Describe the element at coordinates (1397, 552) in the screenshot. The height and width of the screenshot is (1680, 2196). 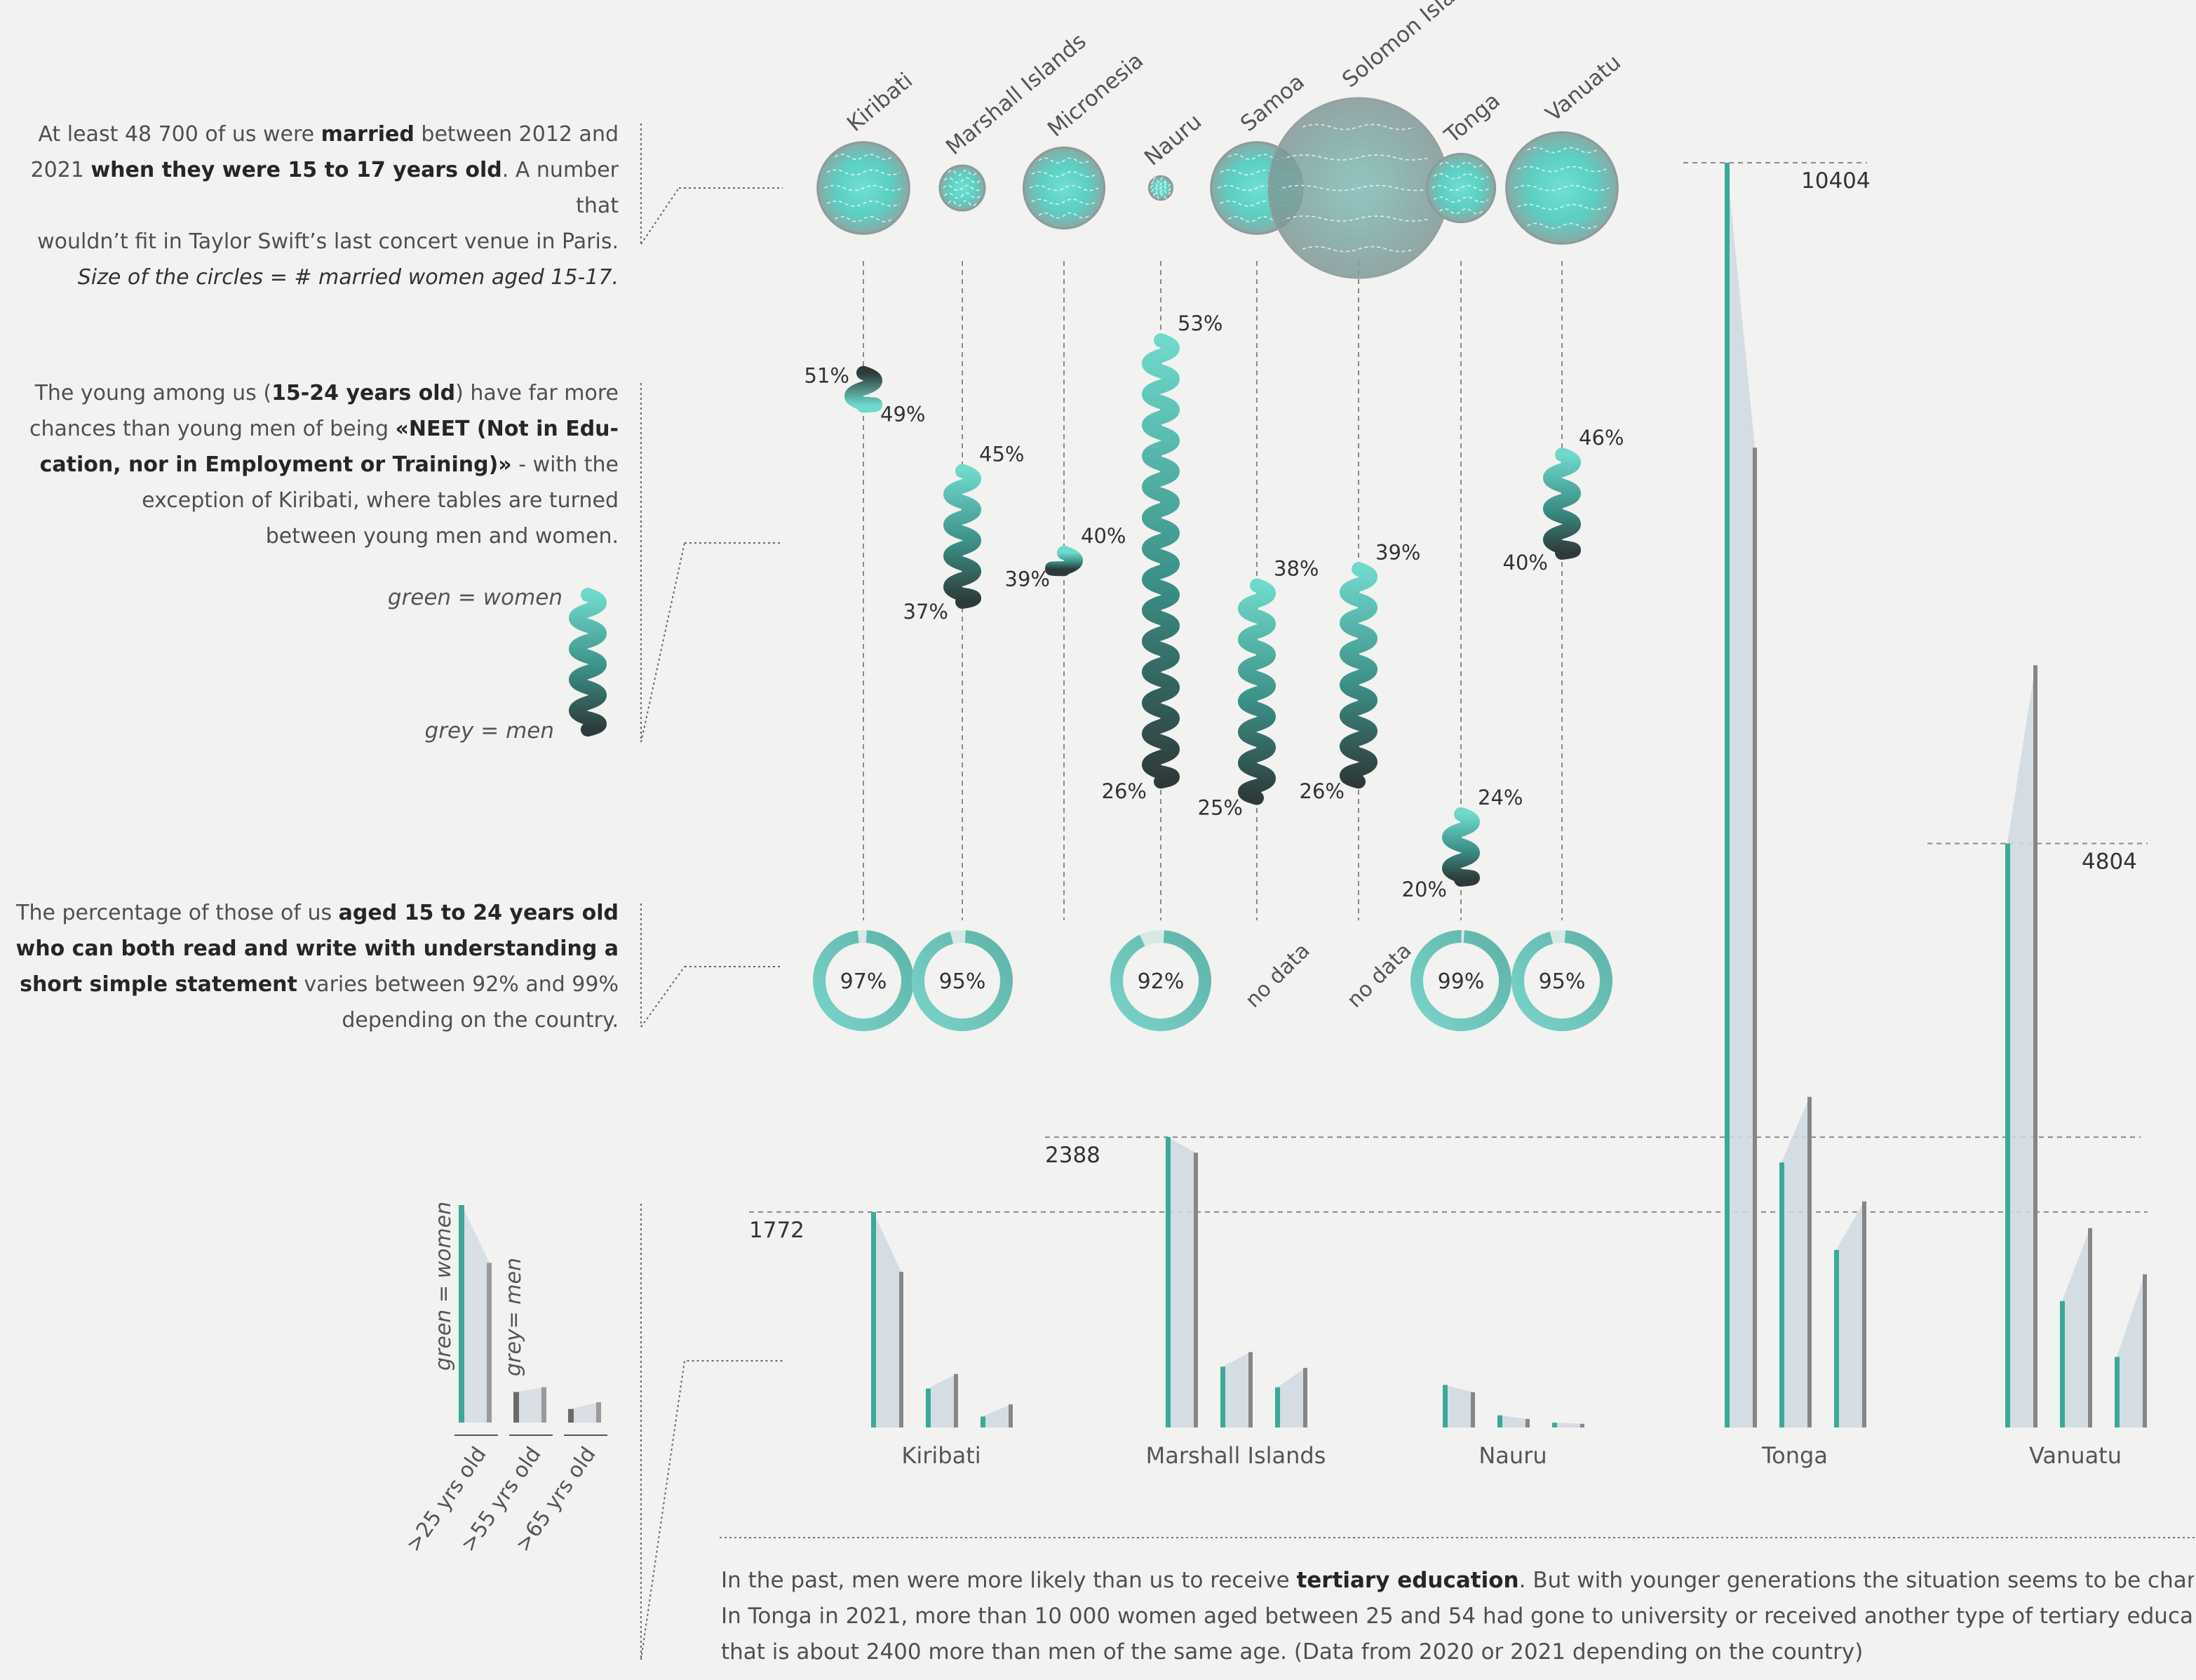
I see `neet-women-label: 39%` at that location.